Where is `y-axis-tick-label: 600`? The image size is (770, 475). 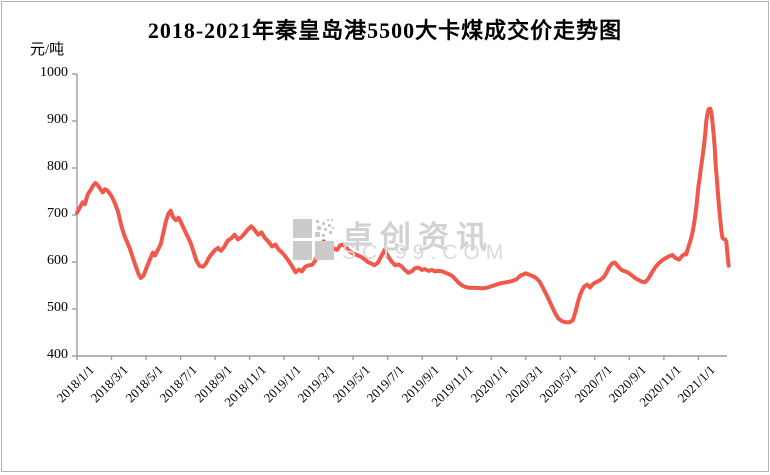
y-axis-tick-label: 600 is located at coordinates (57, 260).